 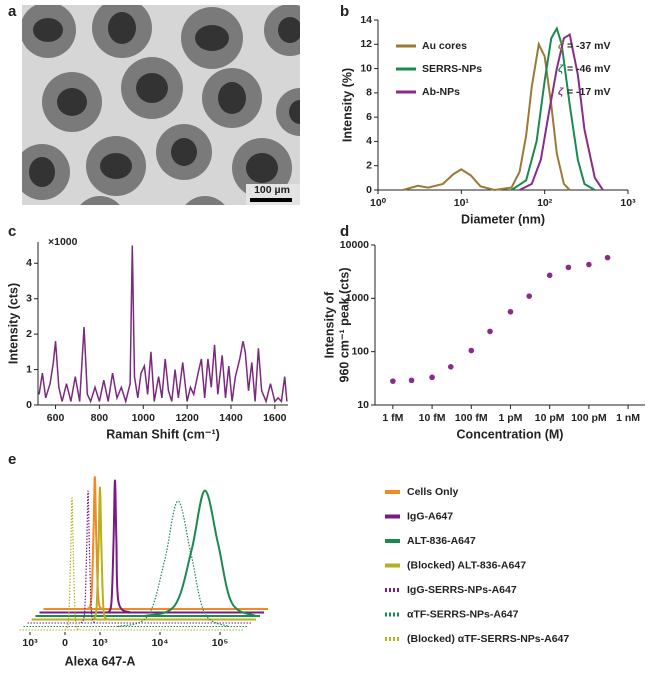 I want to click on tem-image, so click(x=161, y=105).